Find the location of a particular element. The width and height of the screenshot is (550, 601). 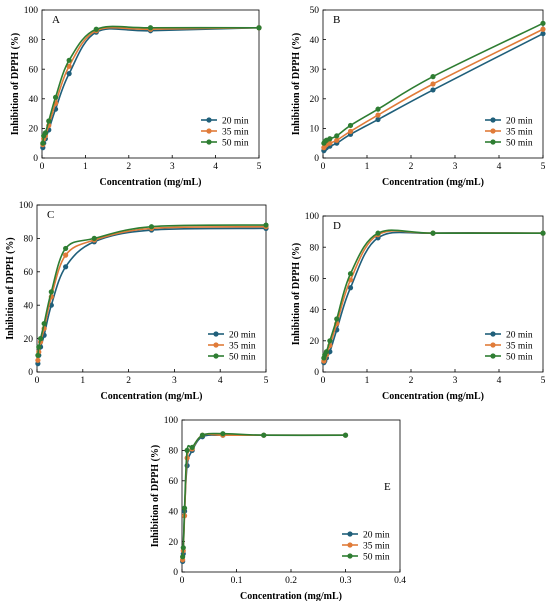

y-tick-label: 10 is located at coordinates (315, 130).